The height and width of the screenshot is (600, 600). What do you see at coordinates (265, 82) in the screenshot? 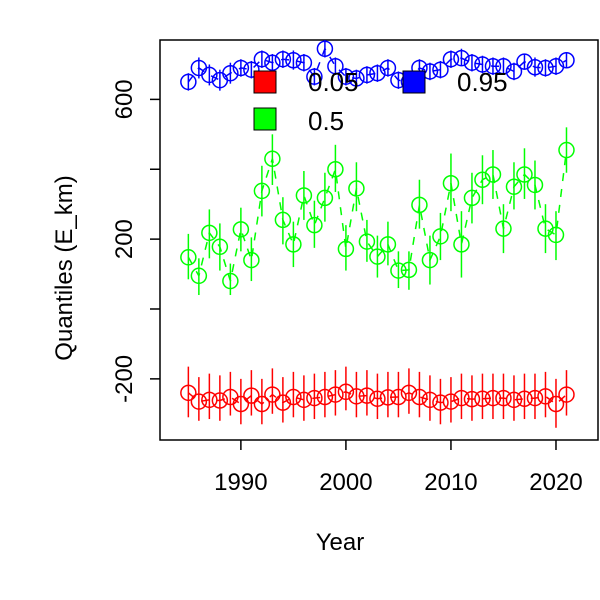
I see `legend-swatch-0.05` at bounding box center [265, 82].